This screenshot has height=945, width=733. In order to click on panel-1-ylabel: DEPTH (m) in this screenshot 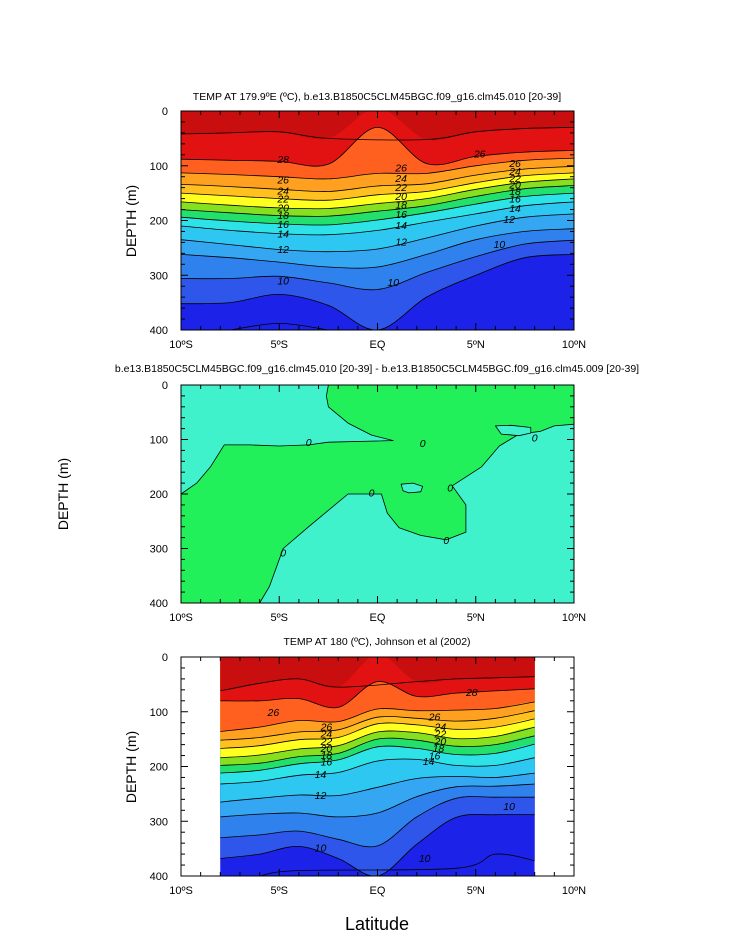, I will do `click(131, 221)`.